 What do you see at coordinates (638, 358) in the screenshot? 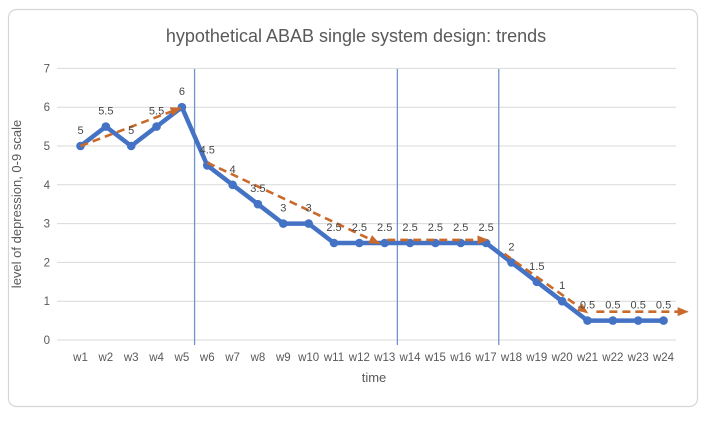
I see `x-tick-label: w23` at bounding box center [638, 358].